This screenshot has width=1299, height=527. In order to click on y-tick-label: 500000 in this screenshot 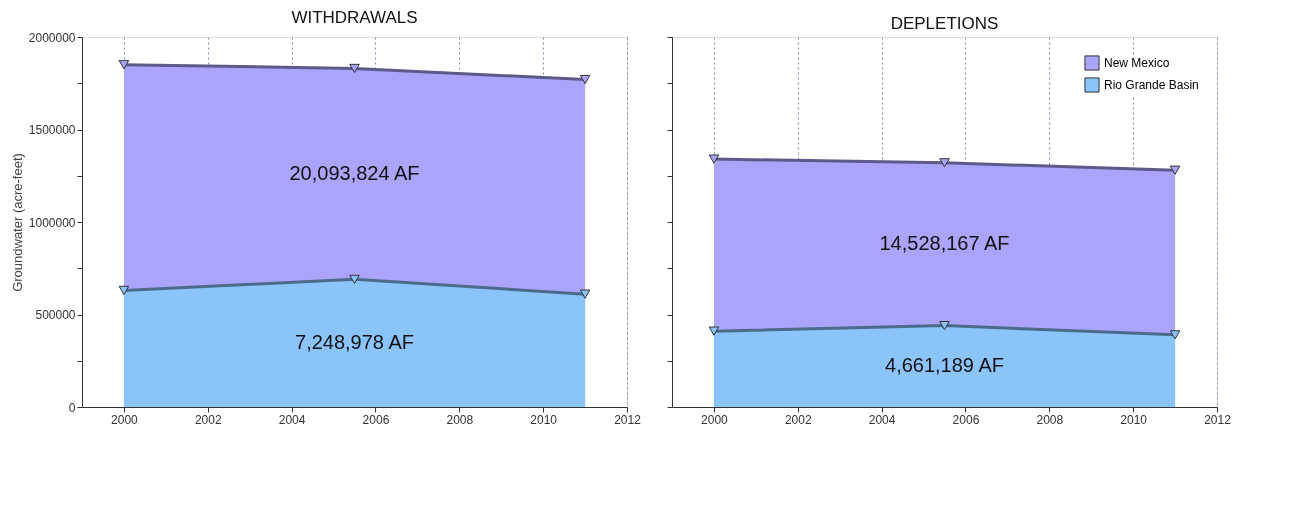, I will do `click(55, 315)`.